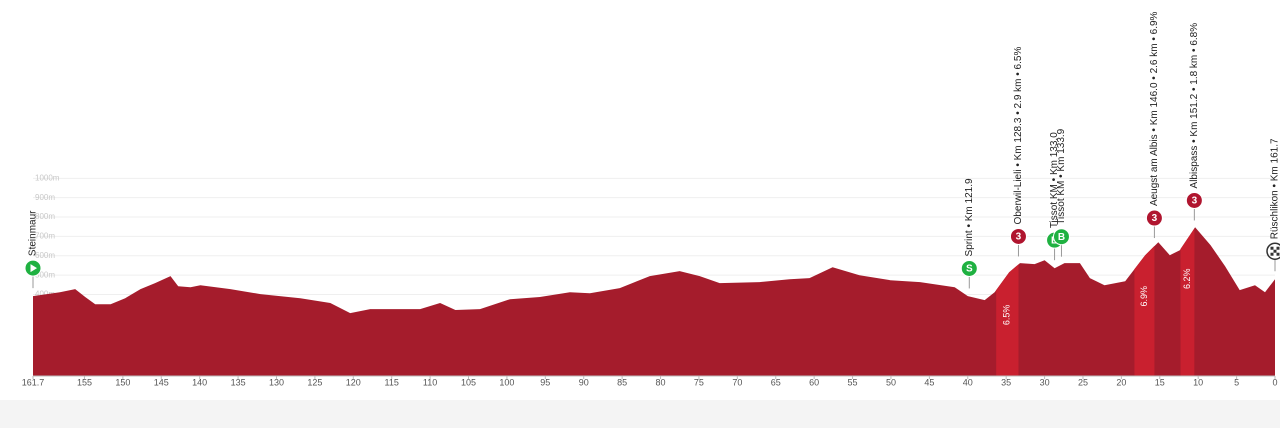 This screenshot has height=428, width=1280. Describe the element at coordinates (1054, 180) in the screenshot. I see `waypoint-label: Tissot KM • Km 133.0` at that location.